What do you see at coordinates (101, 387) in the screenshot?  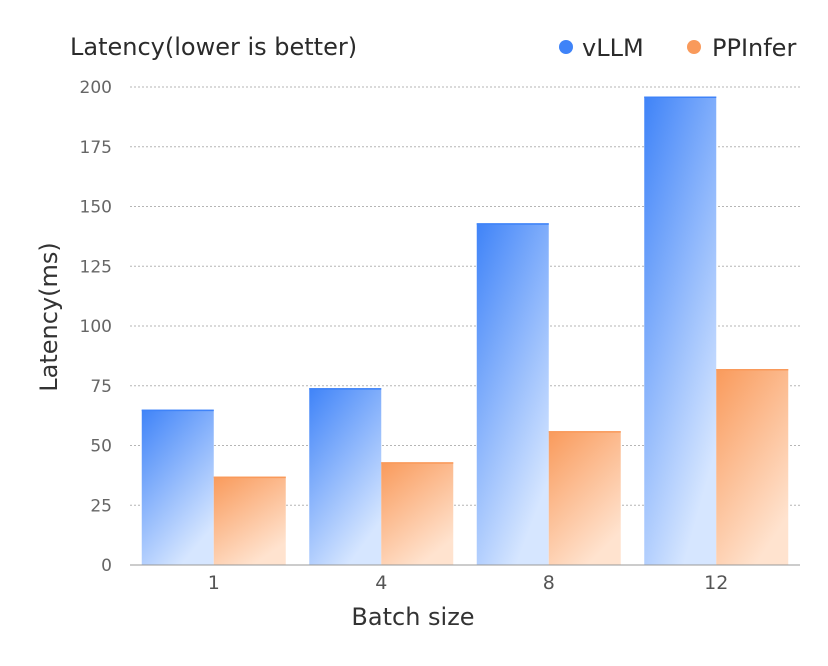 I see `y-tick-label: 75` at bounding box center [101, 387].